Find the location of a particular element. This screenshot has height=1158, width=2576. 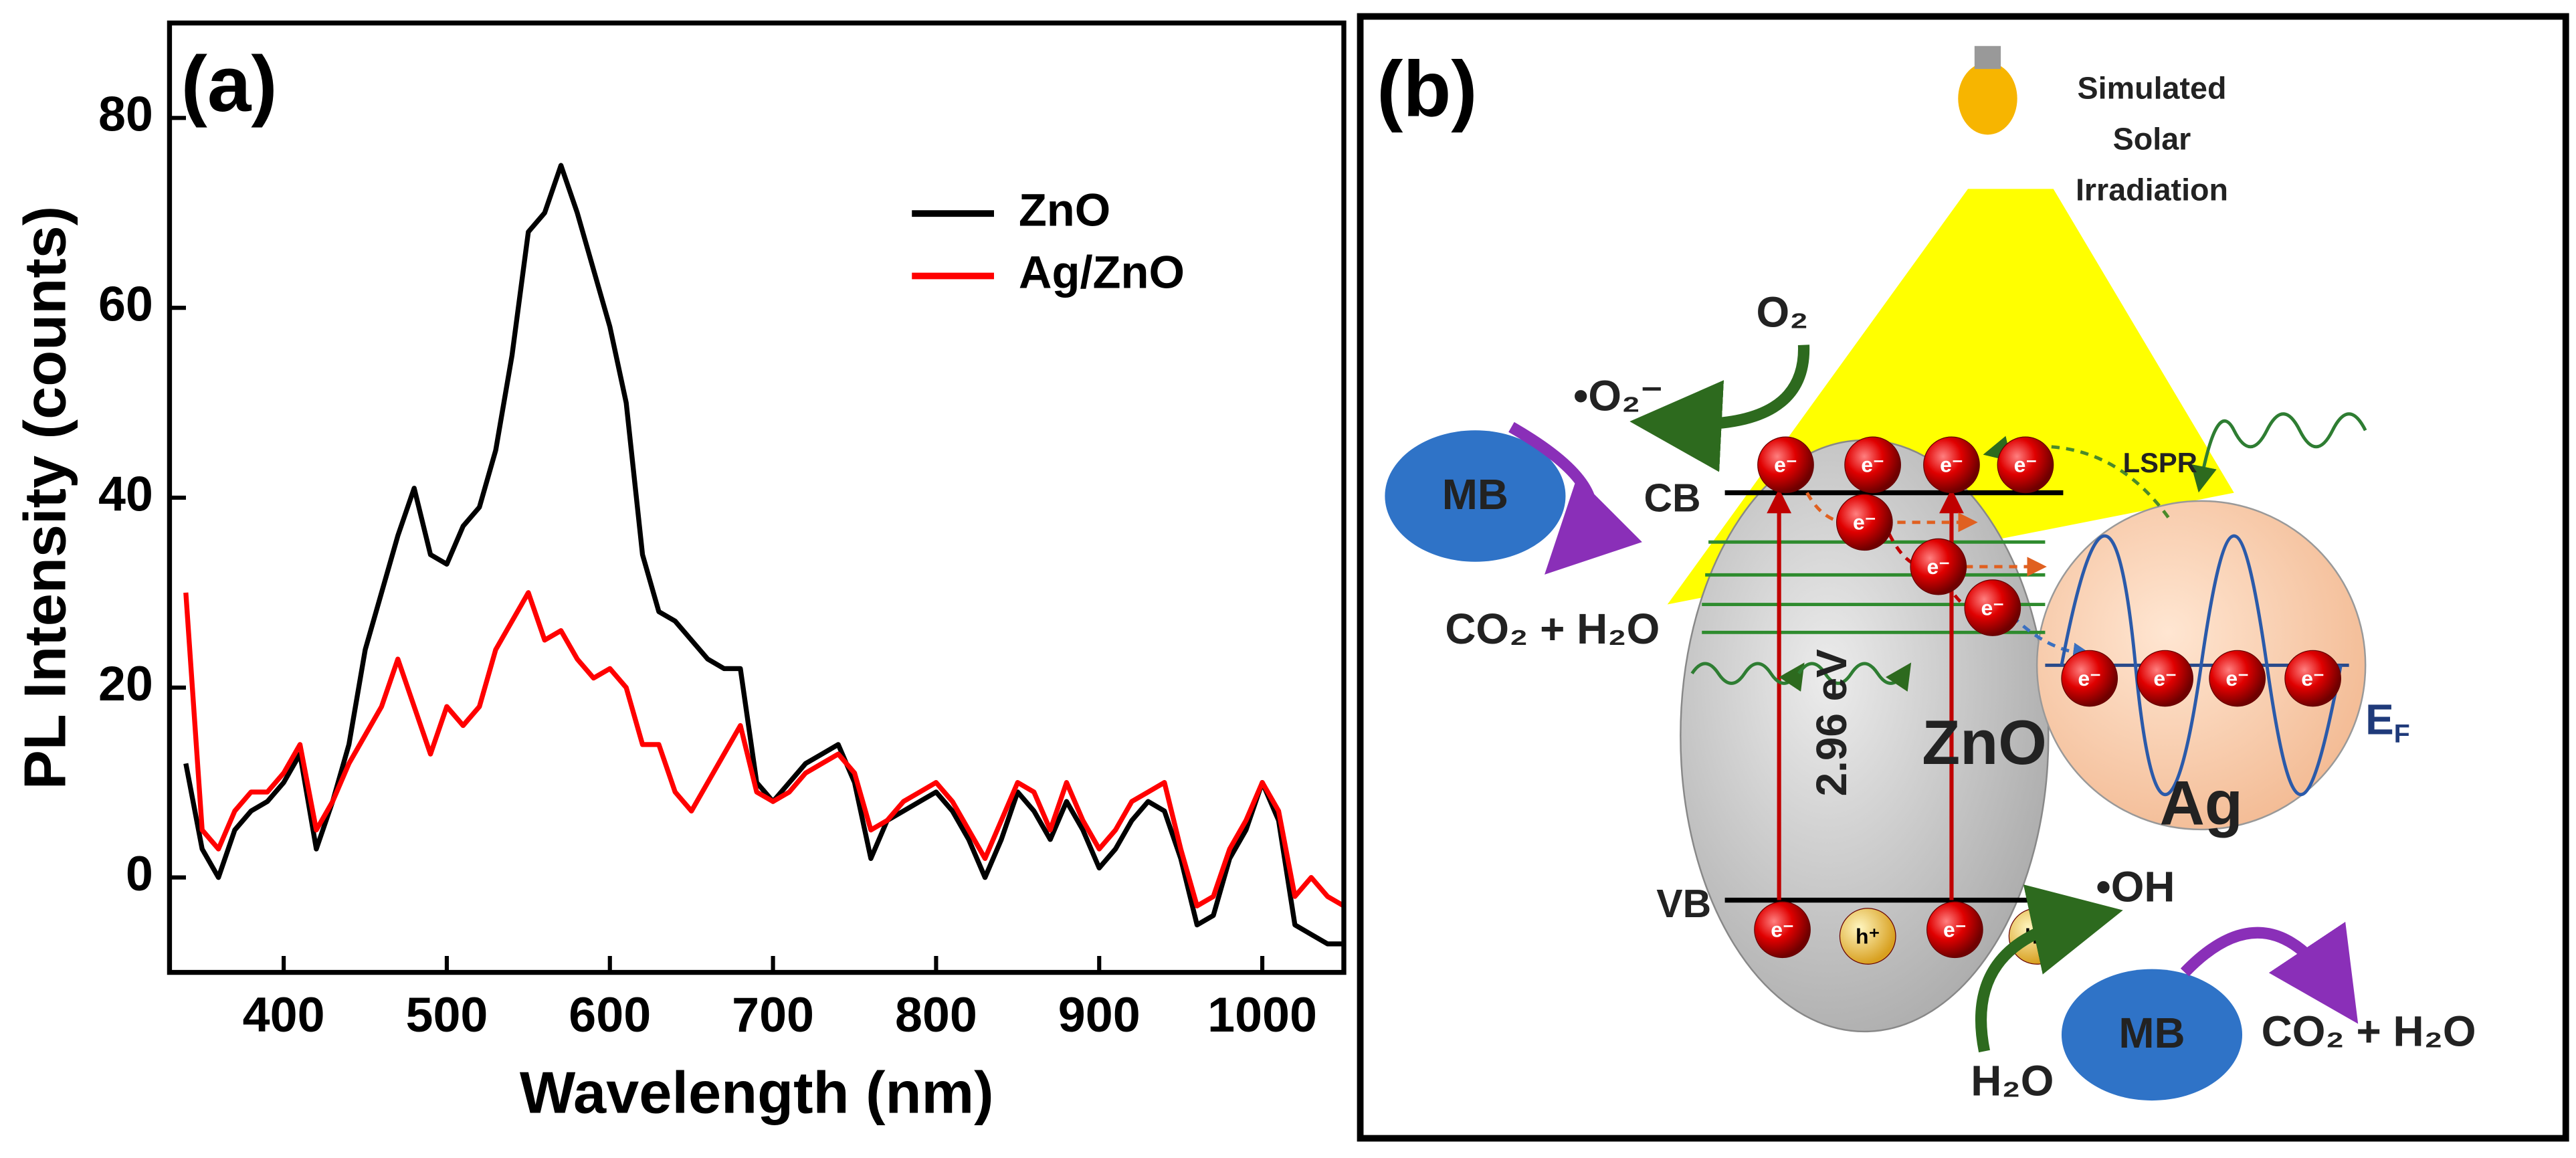

plasmon-wave is located at coordinates (2201, 665).